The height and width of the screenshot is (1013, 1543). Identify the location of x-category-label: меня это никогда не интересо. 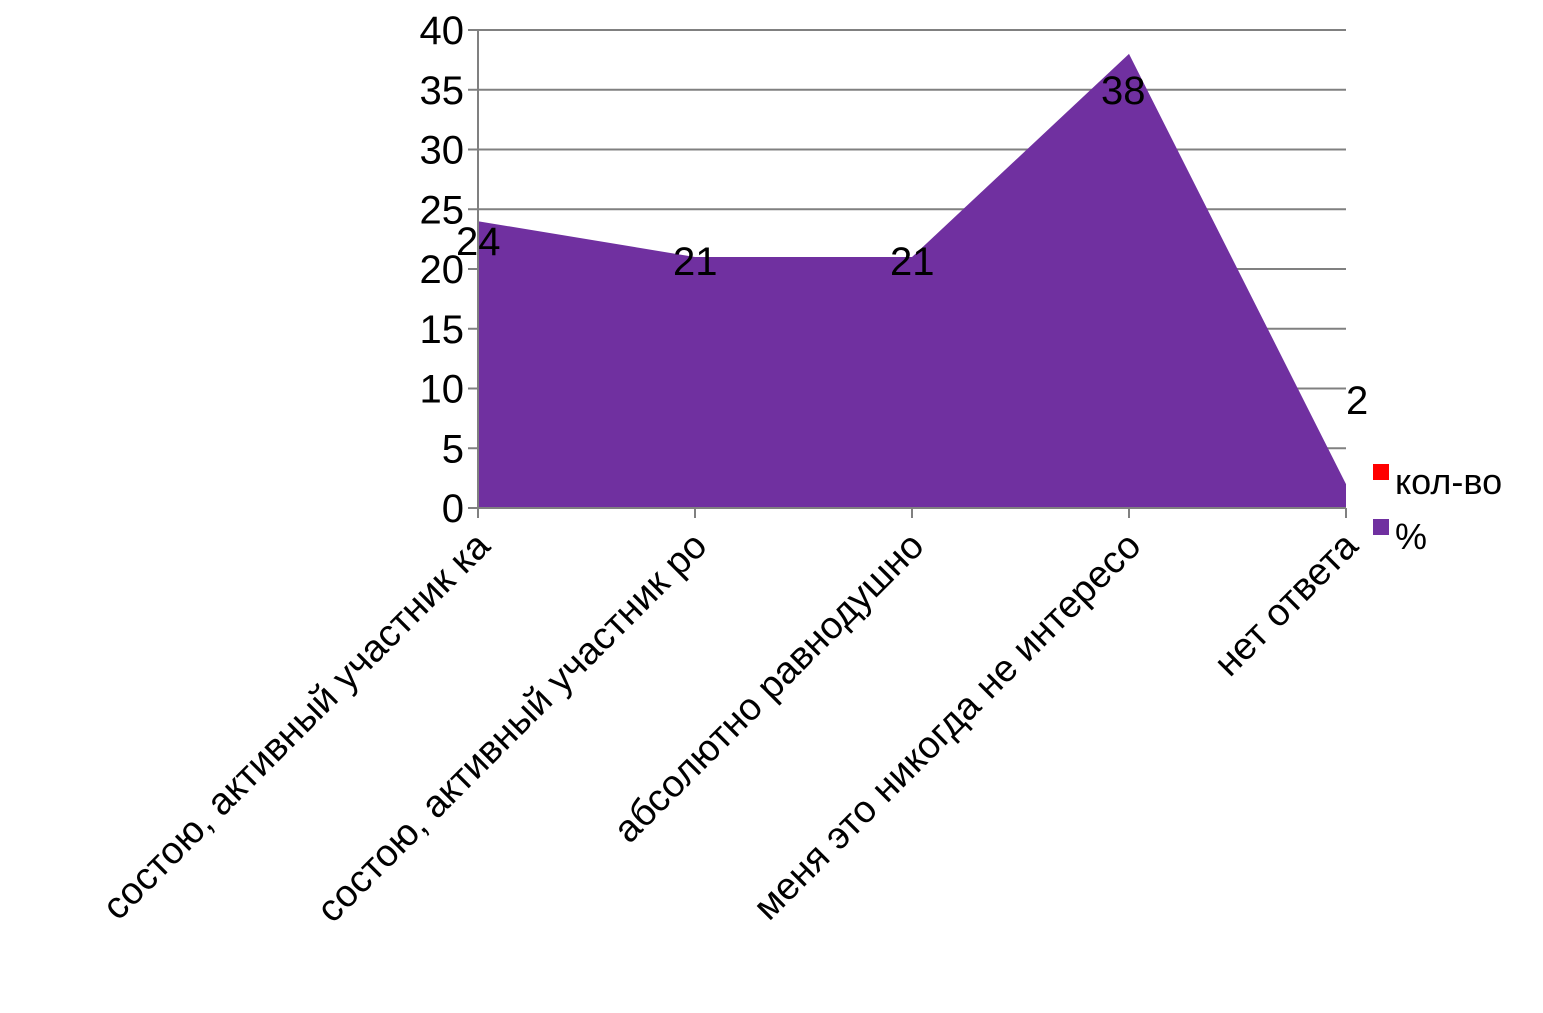
(948, 727).